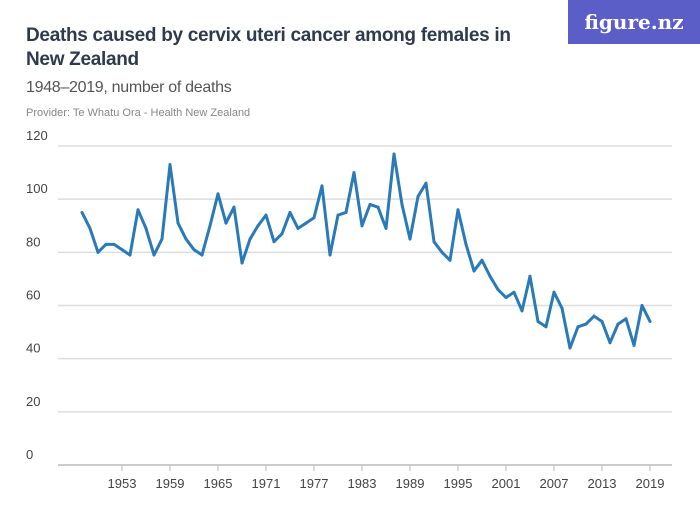 The image size is (700, 525). Describe the element at coordinates (458, 483) in the screenshot. I see `x-tick-label: 1995` at that location.